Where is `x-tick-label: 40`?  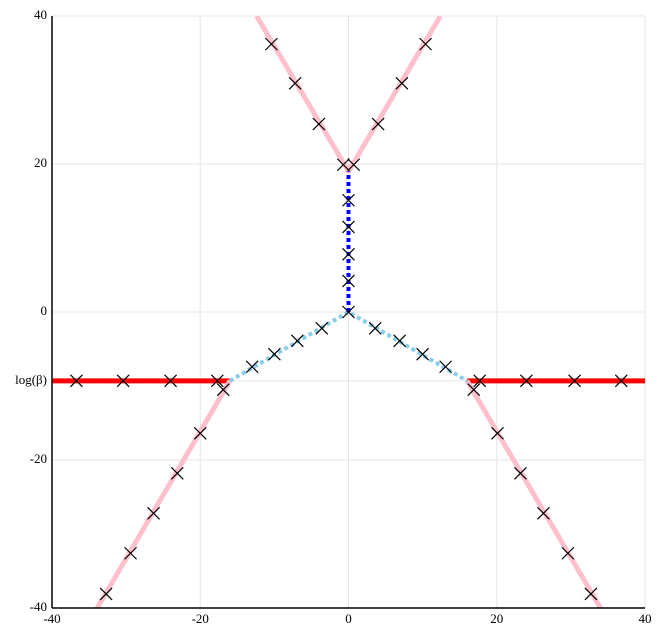 x-tick-label: 40 is located at coordinates (645, 618).